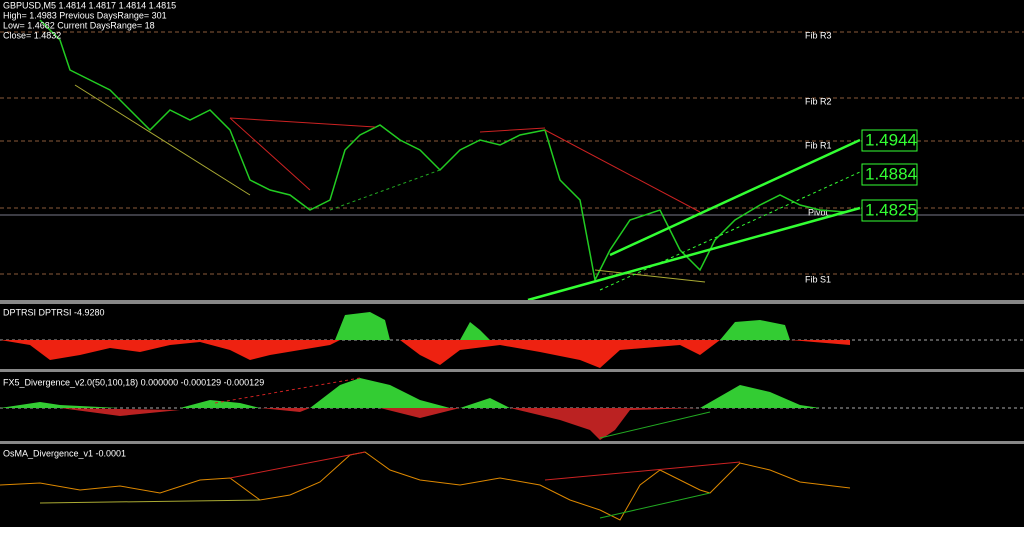 Image resolution: width=1024 pixels, height=546 pixels. Describe the element at coordinates (425, 486) in the screenshot. I see `osma-line` at that location.